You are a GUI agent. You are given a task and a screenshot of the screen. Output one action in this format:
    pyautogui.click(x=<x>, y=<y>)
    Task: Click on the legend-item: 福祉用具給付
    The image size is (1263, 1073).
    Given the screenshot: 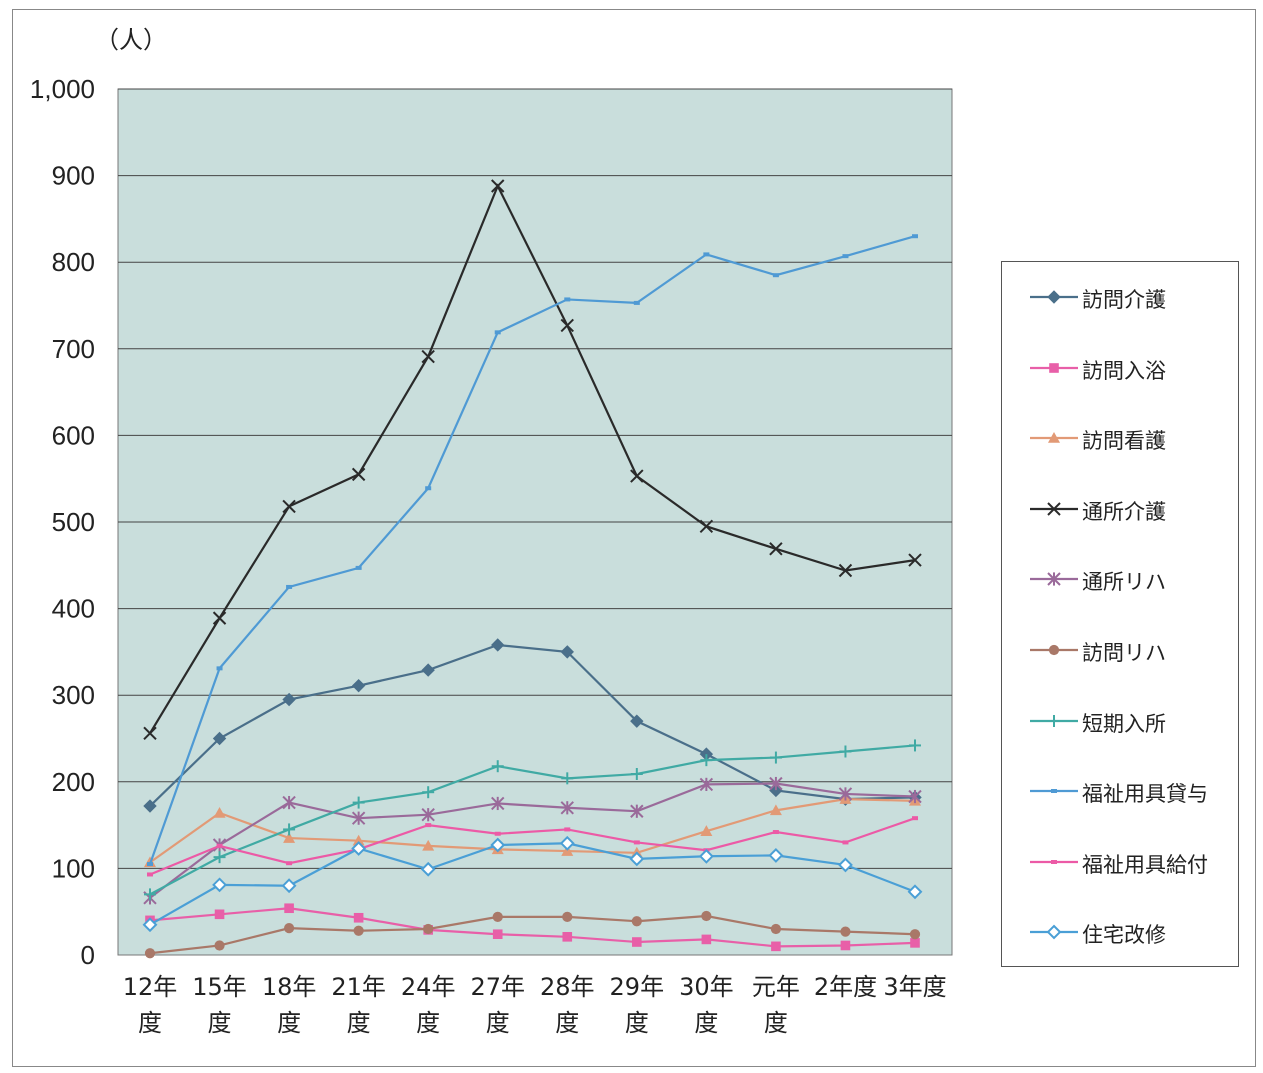 What is the action you would take?
    pyautogui.click(x=1120, y=863)
    